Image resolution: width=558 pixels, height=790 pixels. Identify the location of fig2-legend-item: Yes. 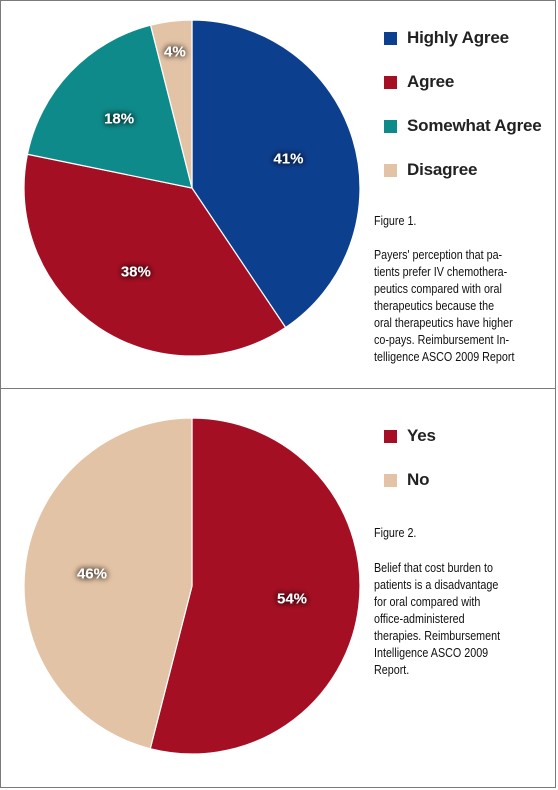
(410, 436).